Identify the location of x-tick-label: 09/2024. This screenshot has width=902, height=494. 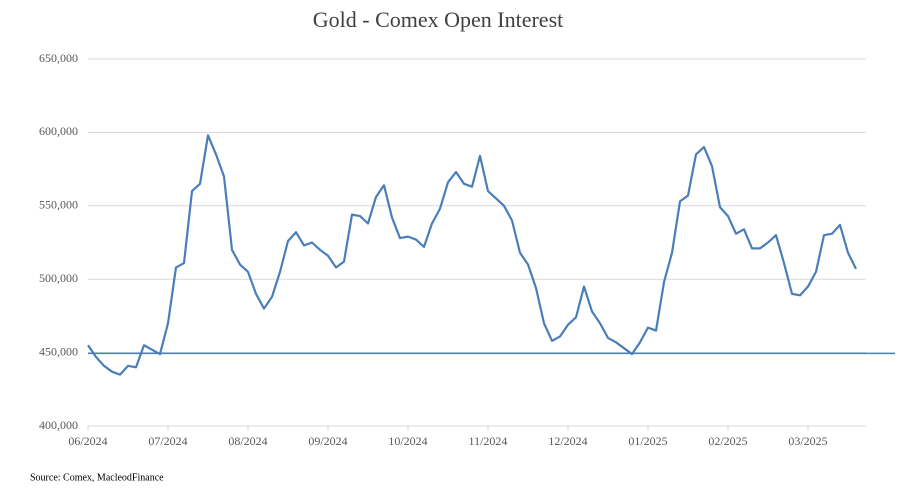
(327, 441).